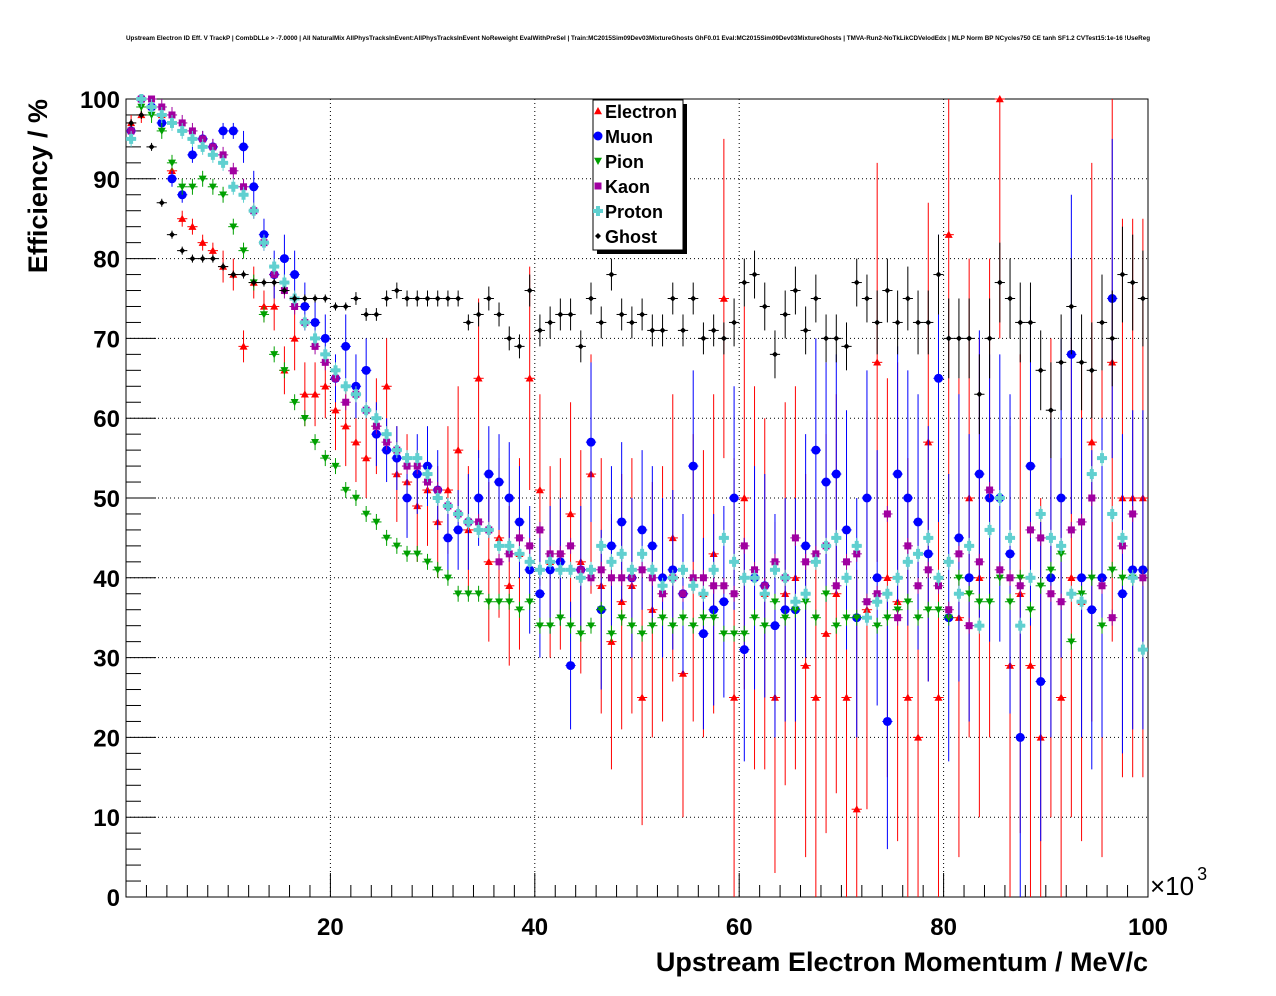 Image resolution: width=1276 pixels, height=996 pixels. I want to click on legend-label-muon: Muon, so click(629, 137).